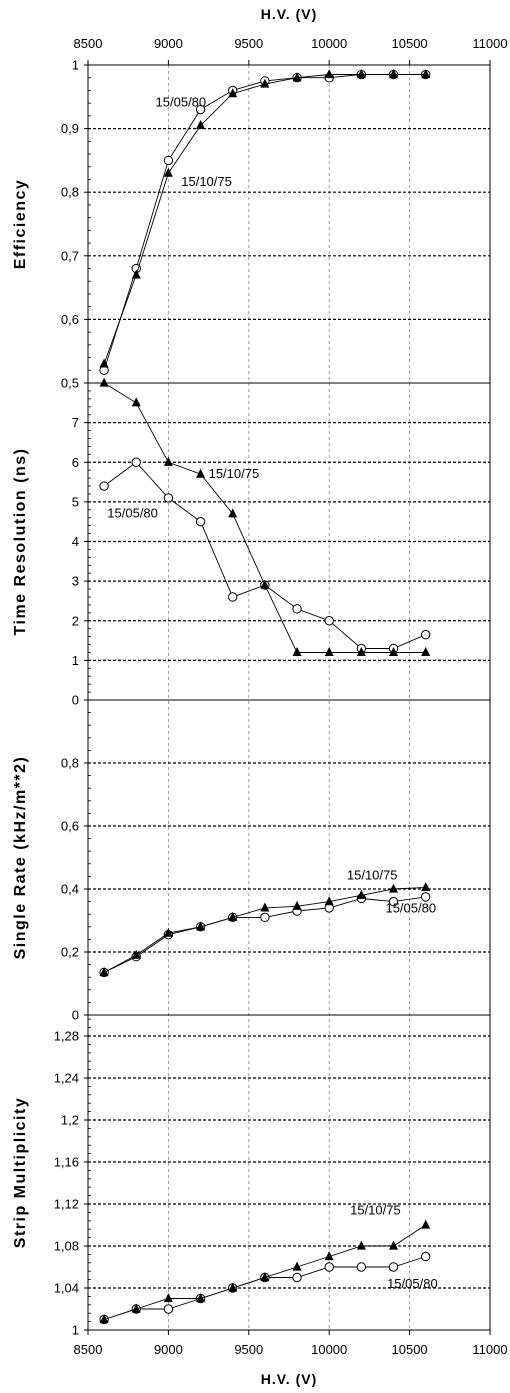 This screenshot has height=1393, width=510. I want to click on x-tick-label-bottom: 10000, so click(329, 1349).